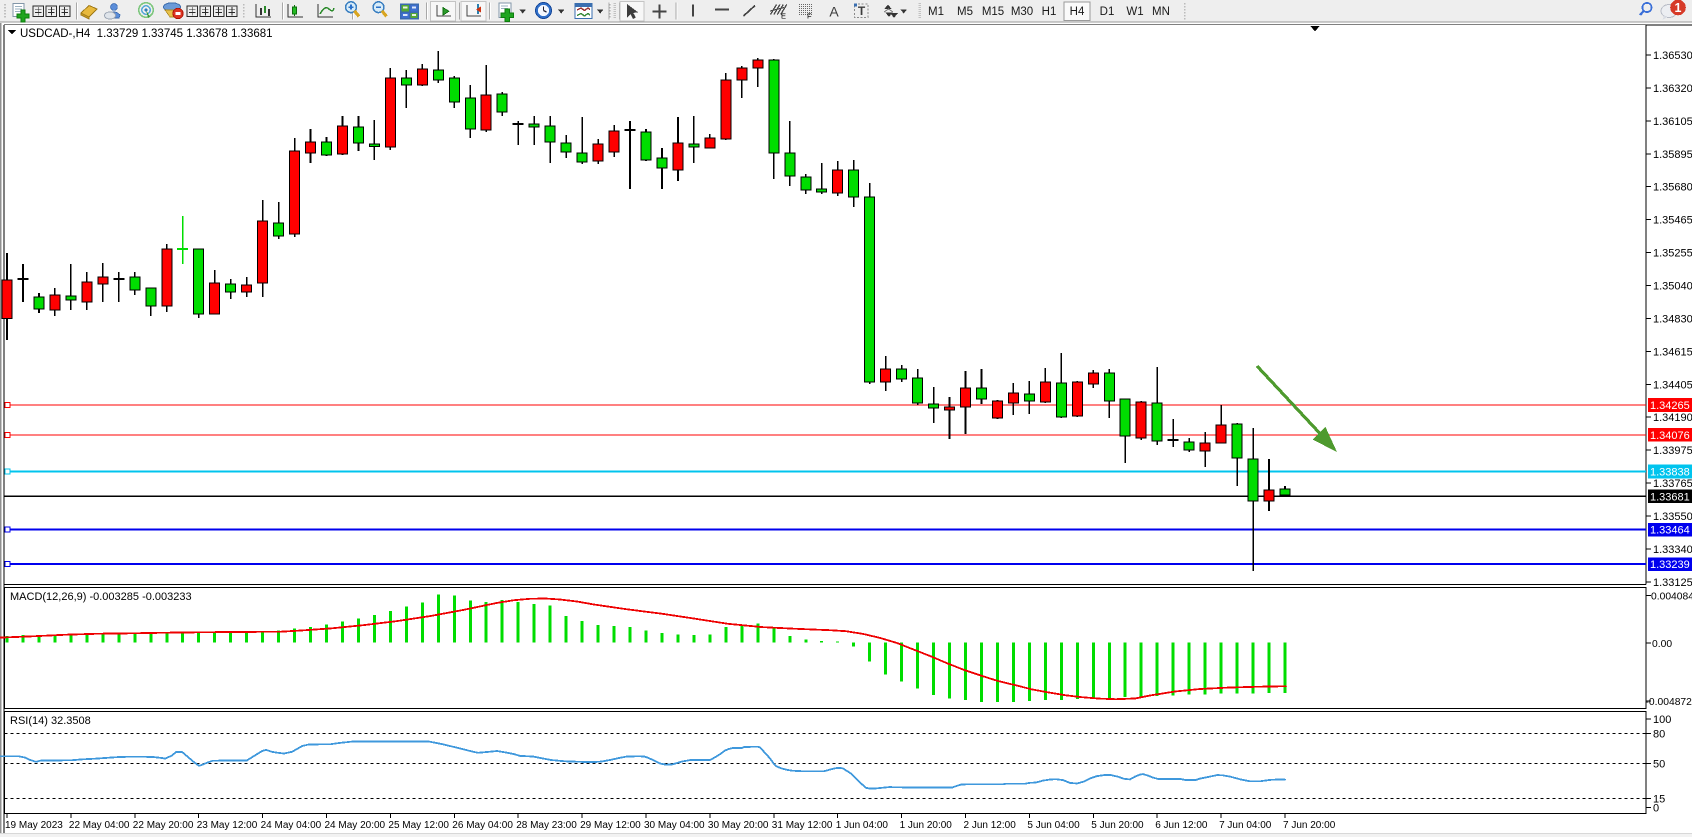 The height and width of the screenshot is (837, 1692). What do you see at coordinates (1117, 825) in the screenshot?
I see `svg-text: 5 Jun 20:00` at bounding box center [1117, 825].